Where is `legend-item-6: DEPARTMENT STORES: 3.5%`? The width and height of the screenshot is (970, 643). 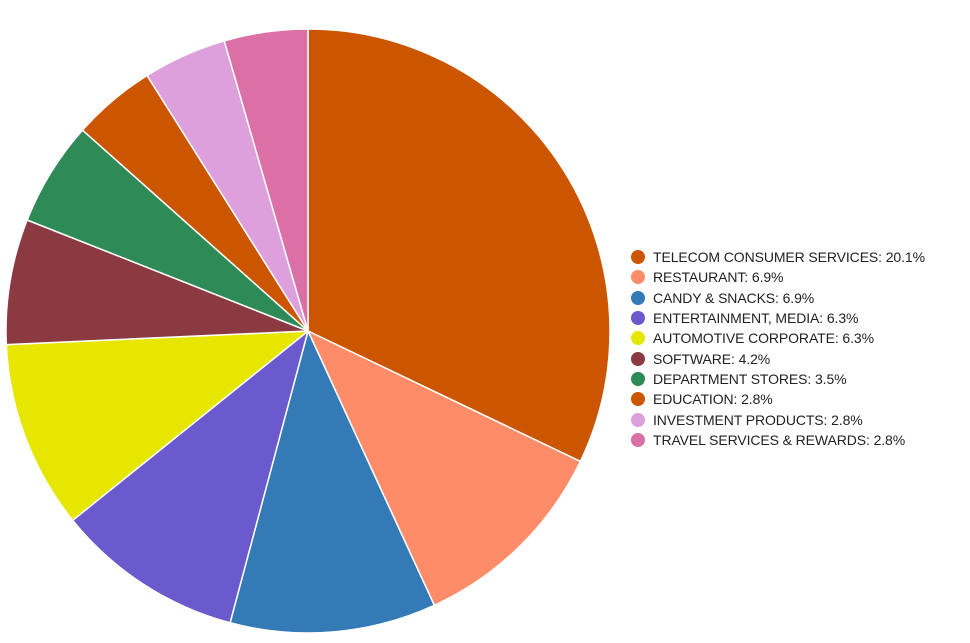 legend-item-6: DEPARTMENT STORES: 3.5% is located at coordinates (778, 379).